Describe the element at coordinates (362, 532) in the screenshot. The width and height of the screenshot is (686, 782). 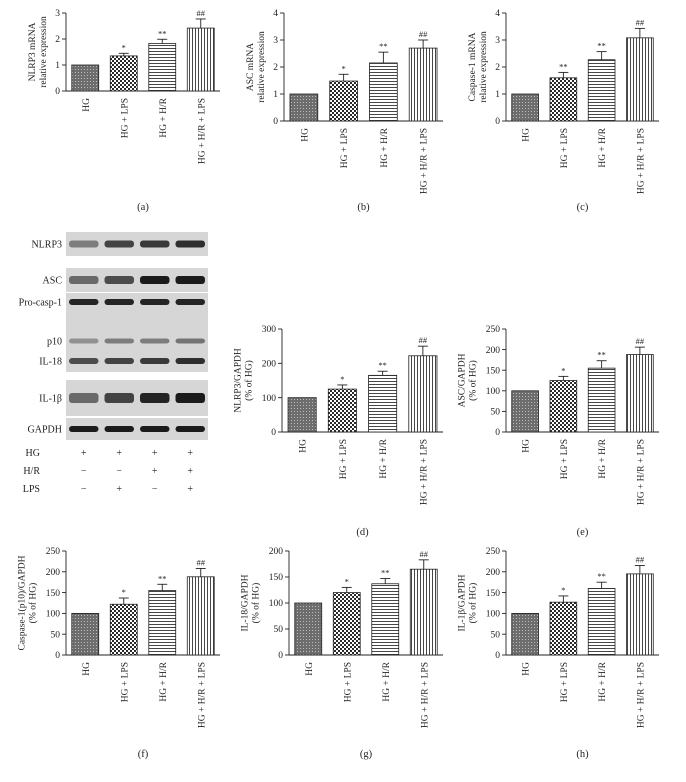
I see `panel-label: (d)` at that location.